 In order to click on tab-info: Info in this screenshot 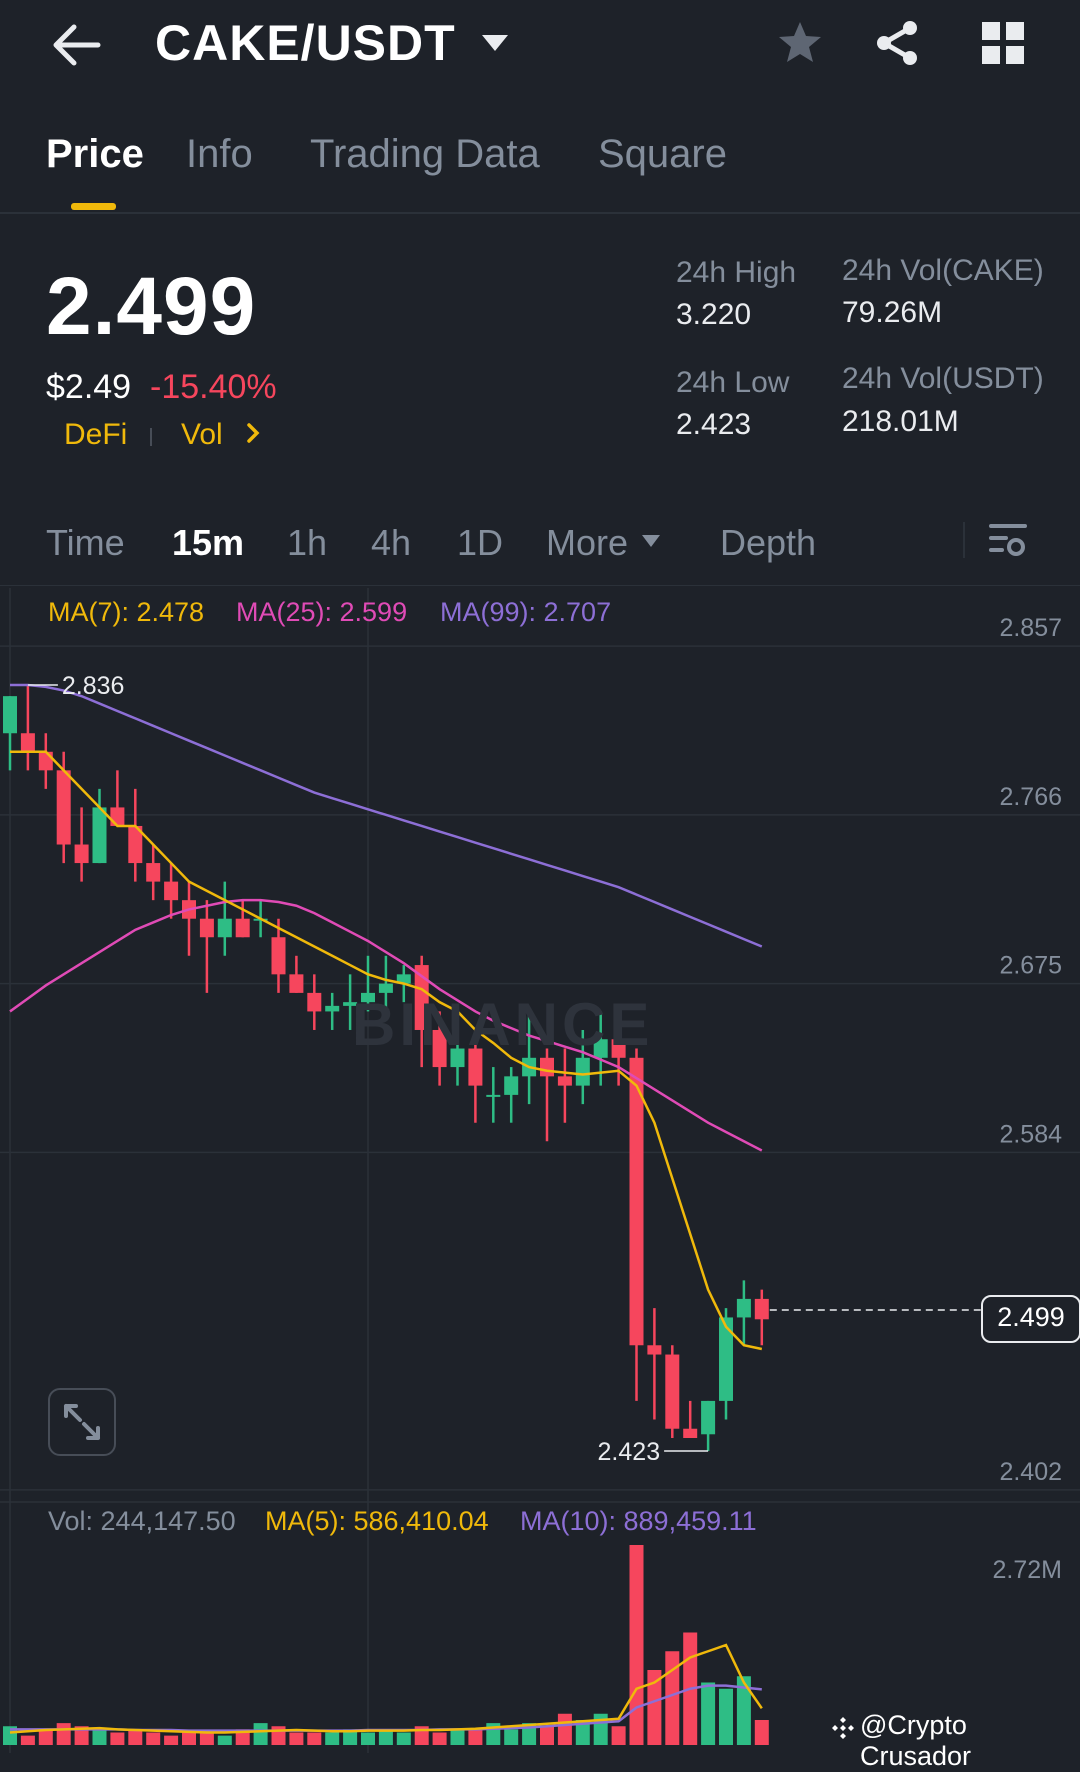, I will do `click(219, 154)`.